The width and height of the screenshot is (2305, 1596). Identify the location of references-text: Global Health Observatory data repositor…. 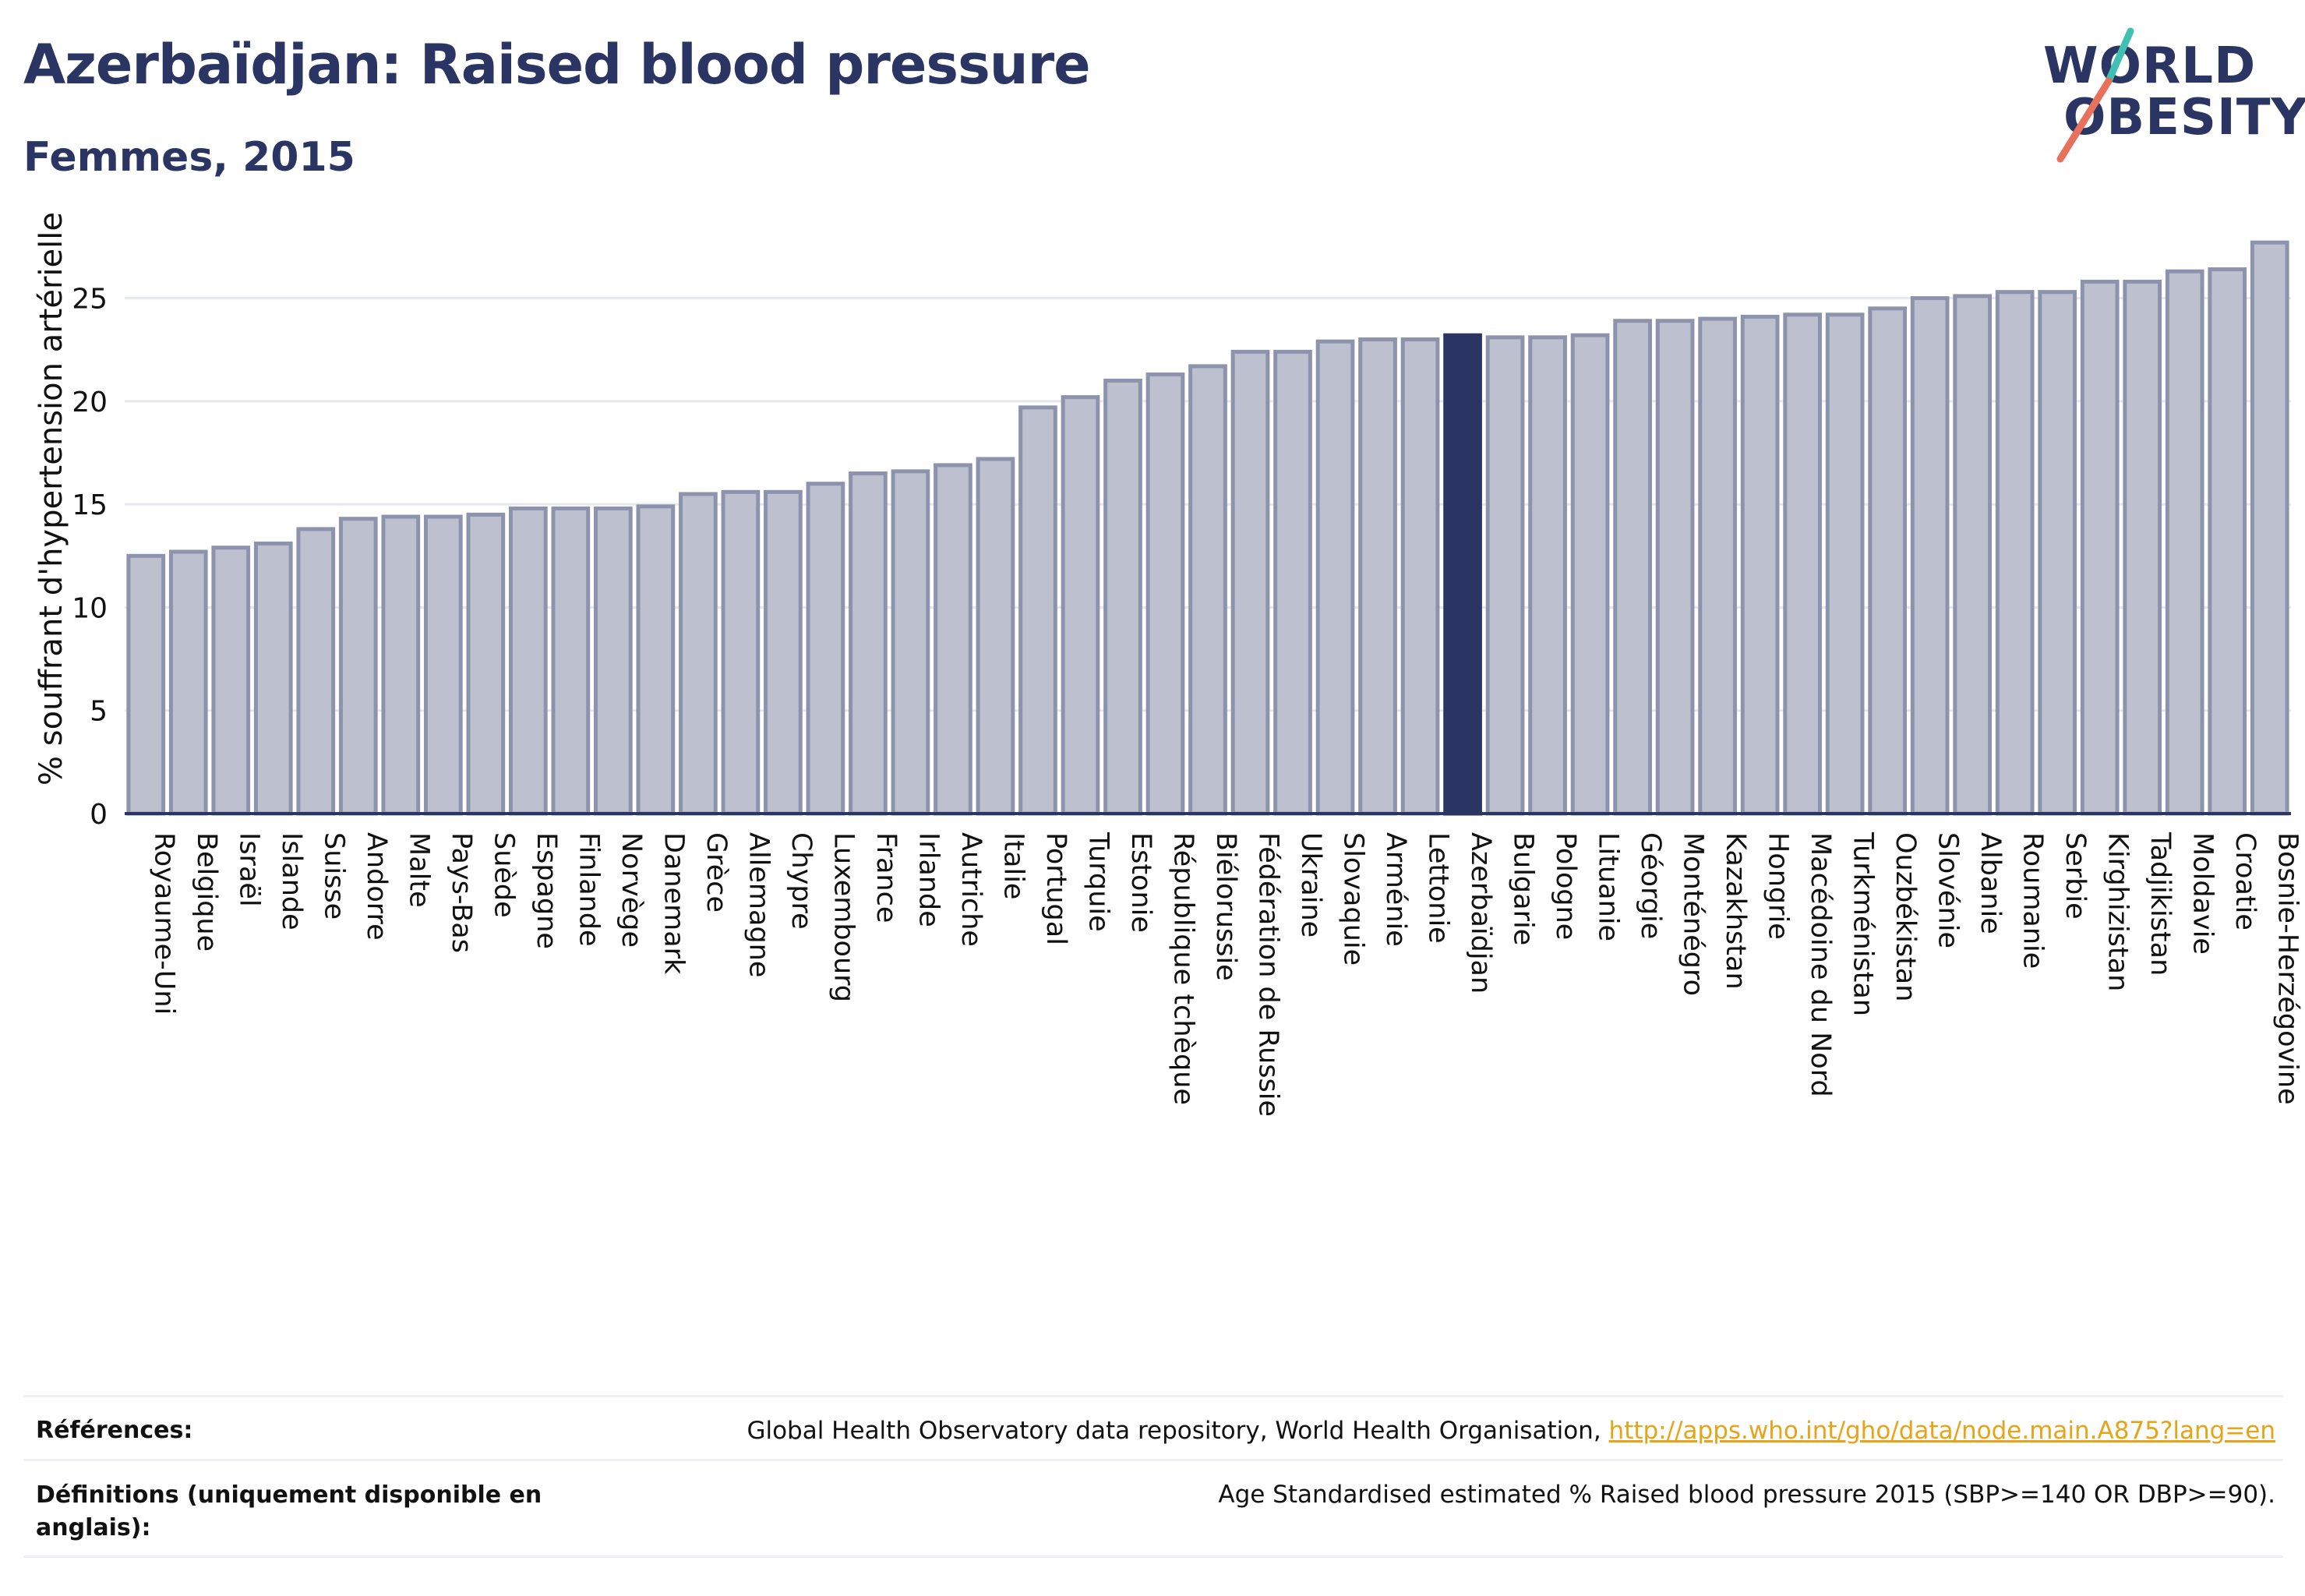
(1511, 1431).